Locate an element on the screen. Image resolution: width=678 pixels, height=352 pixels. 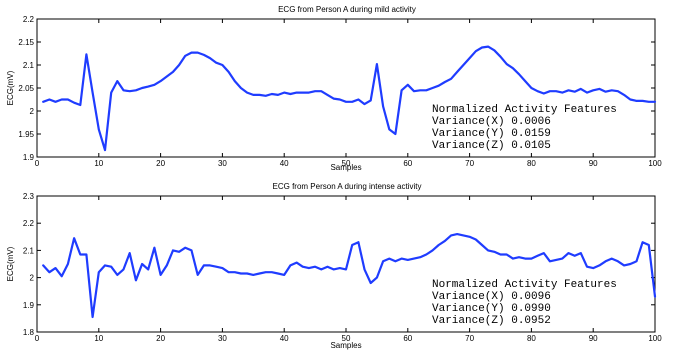
y-tick-label: 2.05 is located at coordinates (26, 88).